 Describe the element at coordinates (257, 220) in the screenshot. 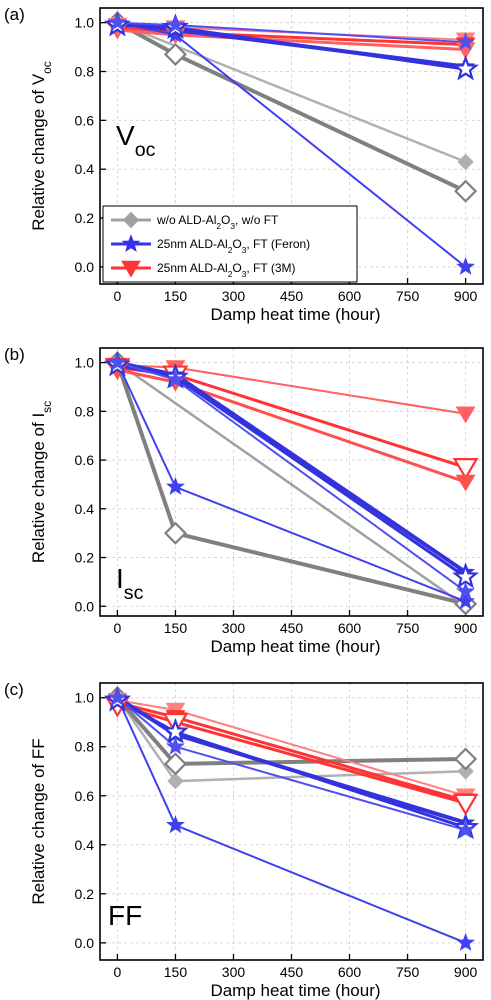

I see `legend-entry-part: , w/o FT` at that location.